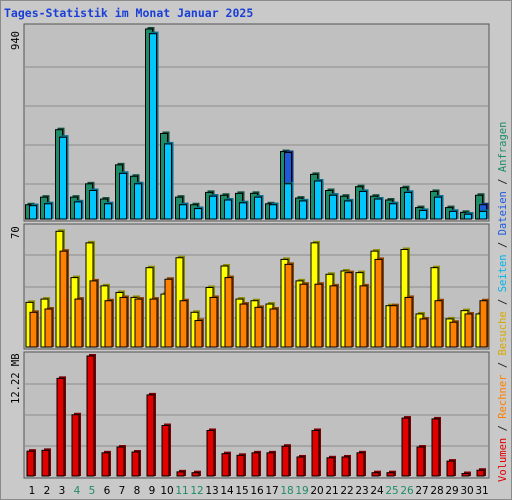 The width and height of the screenshot is (512, 500). What do you see at coordinates (152, 491) in the screenshot?
I see `x-tick-label-day-9: 9` at bounding box center [152, 491].